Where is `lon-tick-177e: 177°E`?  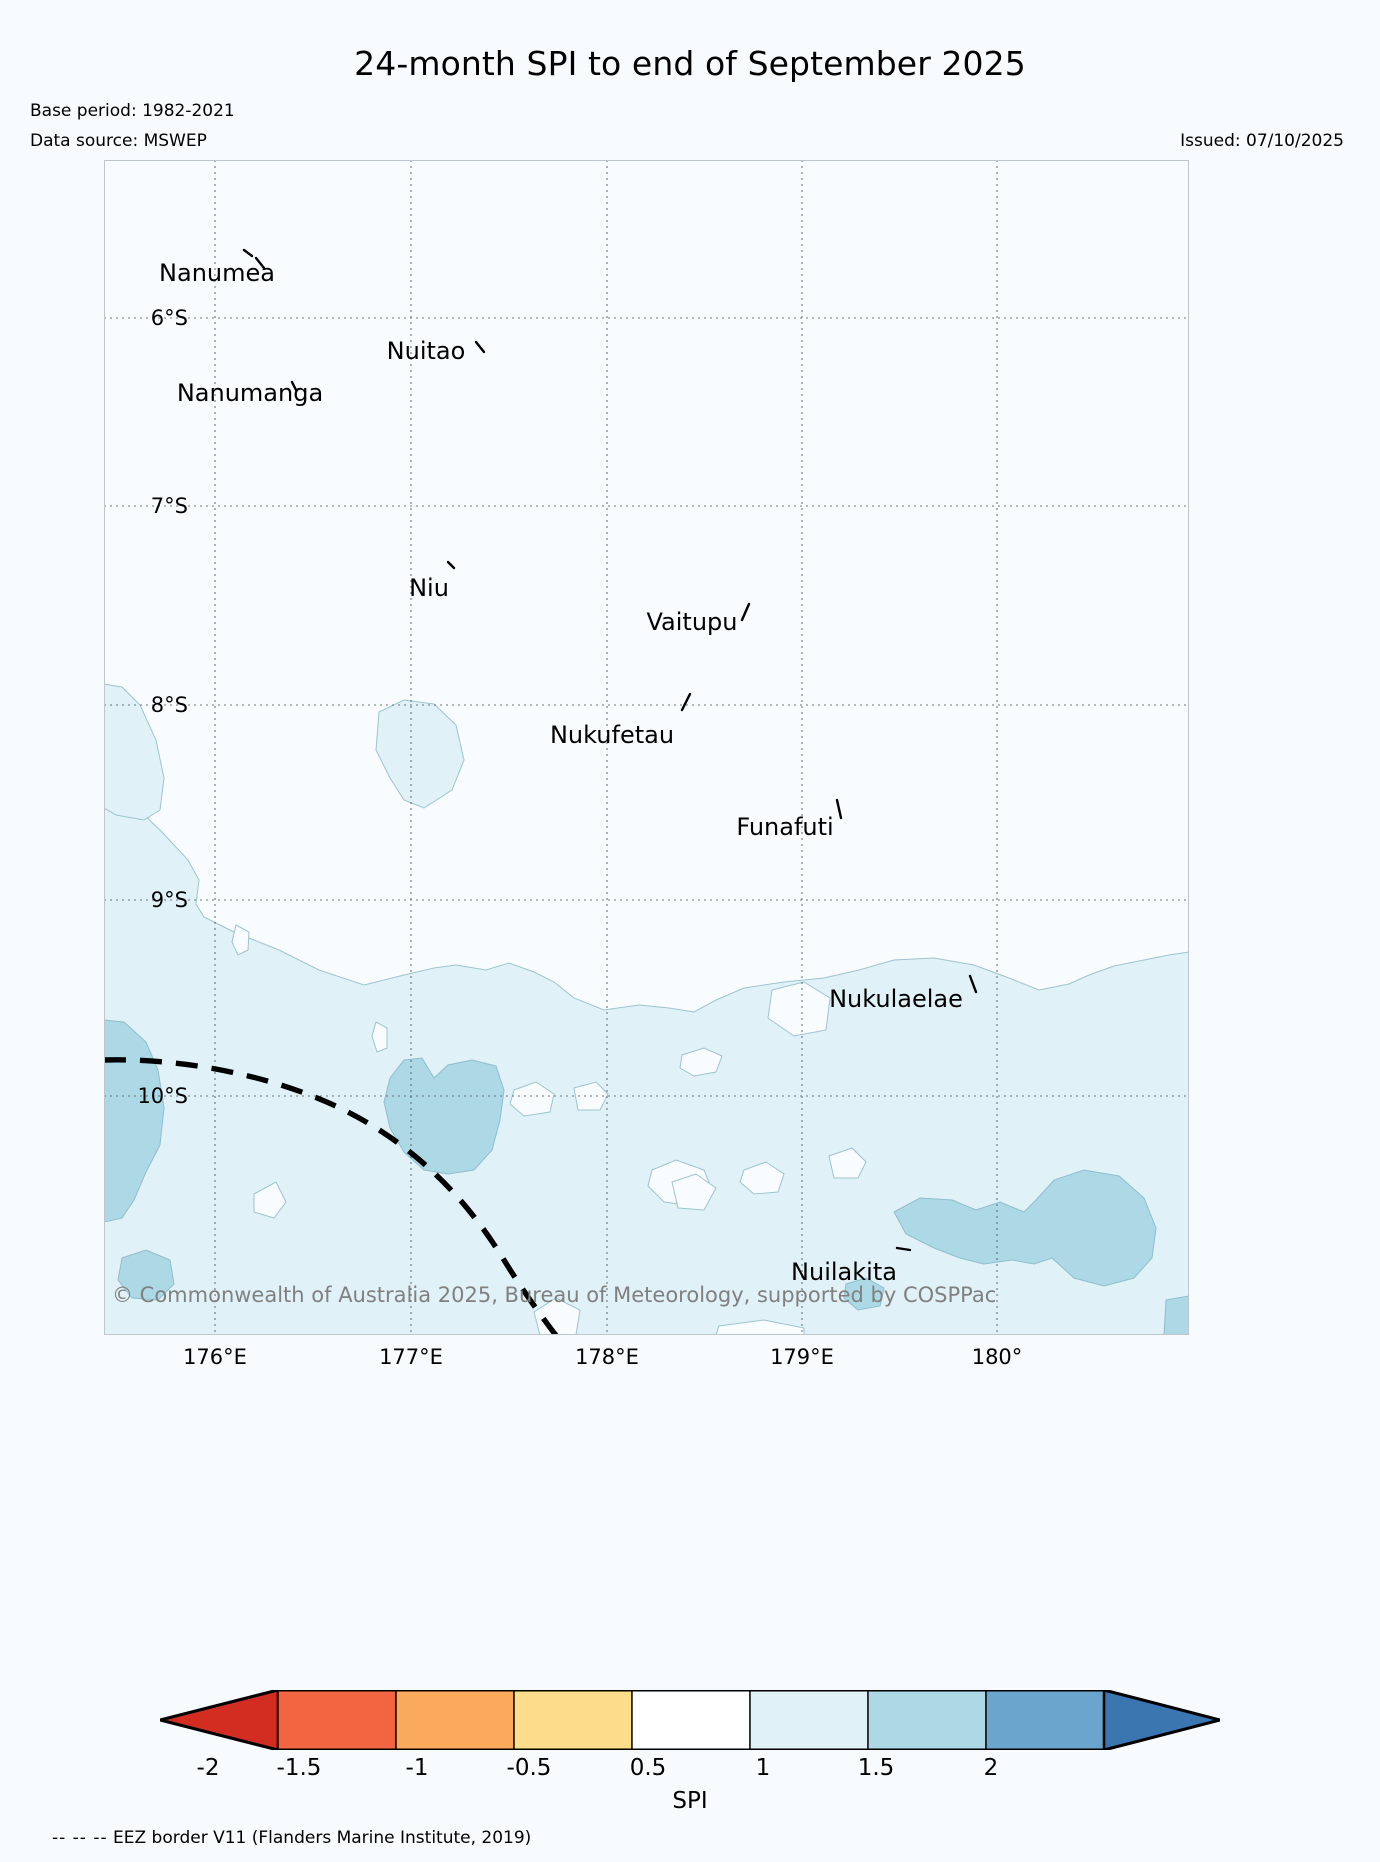 lon-tick-177e: 177°E is located at coordinates (411, 1357).